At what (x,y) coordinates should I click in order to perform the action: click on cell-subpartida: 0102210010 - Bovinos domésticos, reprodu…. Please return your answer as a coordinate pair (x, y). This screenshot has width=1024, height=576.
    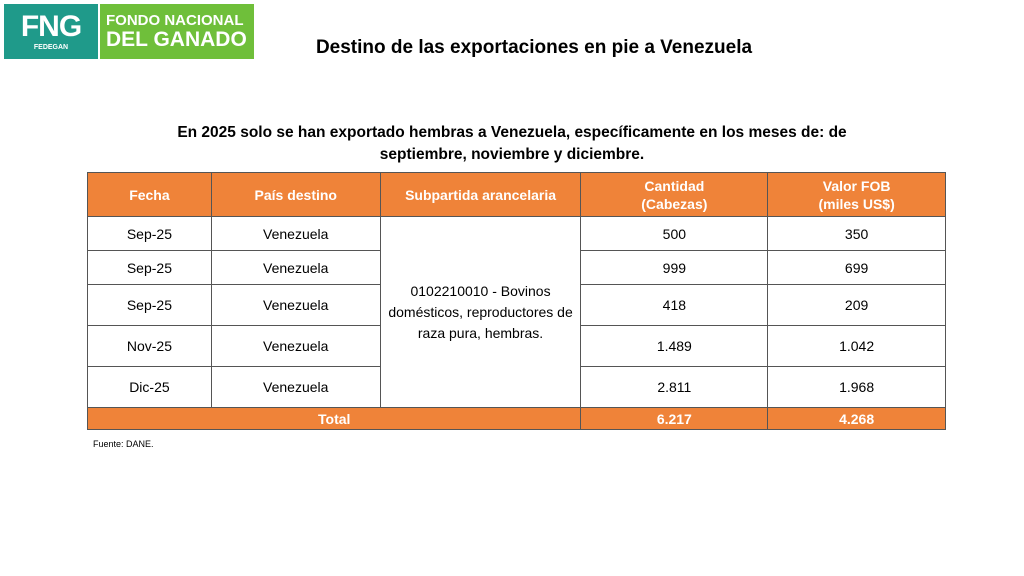
    Looking at the image, I should click on (480, 312).